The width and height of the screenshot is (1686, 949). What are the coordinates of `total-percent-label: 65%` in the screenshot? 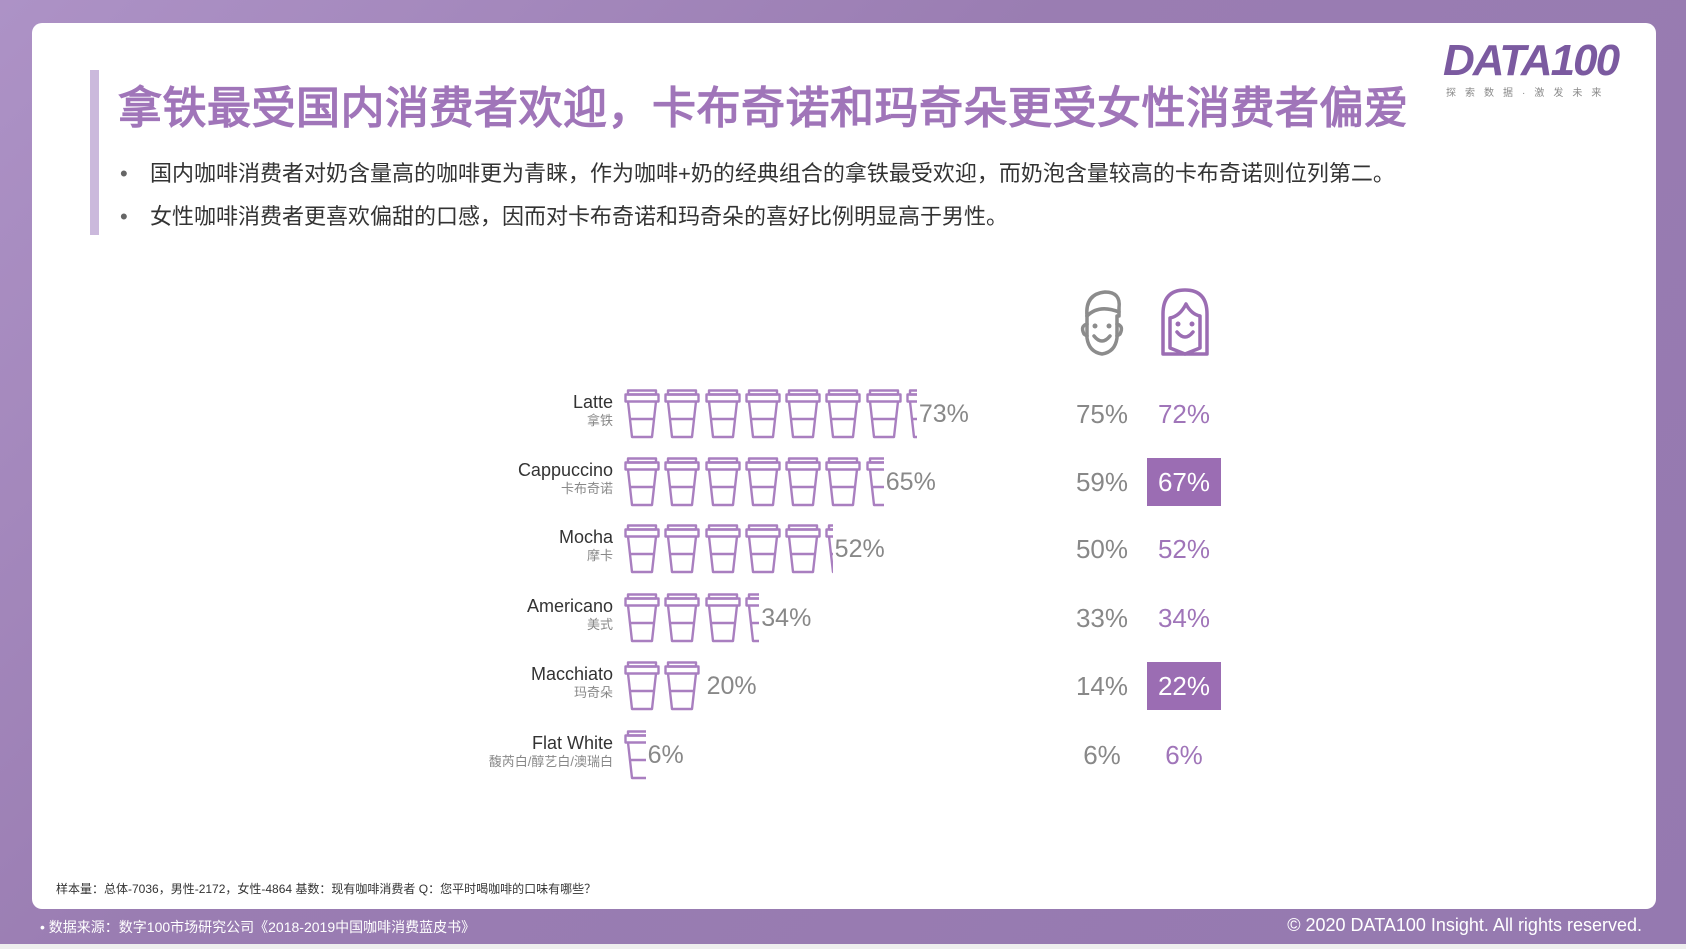 It's located at (910, 481).